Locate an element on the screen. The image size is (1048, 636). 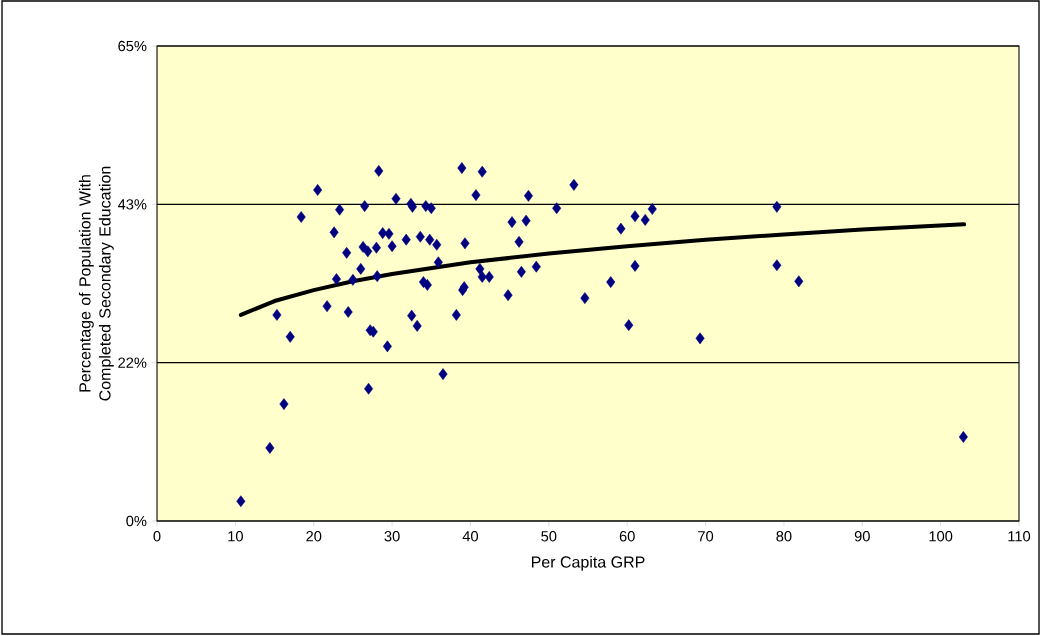
y-tick-label: 65% is located at coordinates (132, 46).